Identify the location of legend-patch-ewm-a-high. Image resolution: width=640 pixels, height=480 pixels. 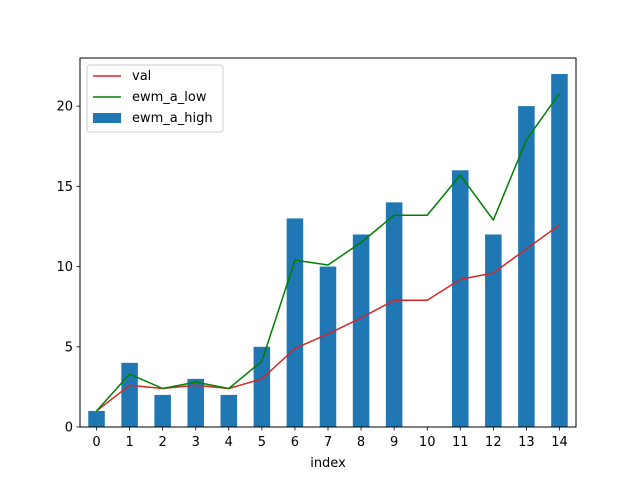
(107, 118).